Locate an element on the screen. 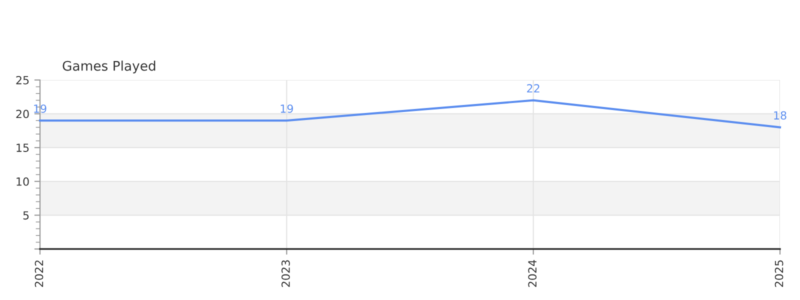  y-tick-label: 15 is located at coordinates (22, 148).